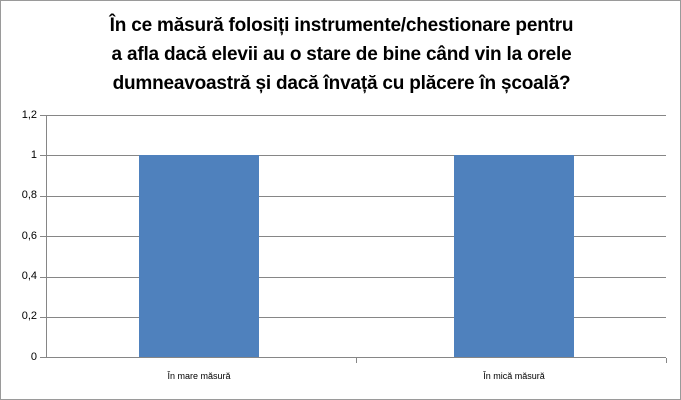 The height and width of the screenshot is (400, 681). What do you see at coordinates (29, 236) in the screenshot?
I see `y-tick-label-0-6: 0,6` at bounding box center [29, 236].